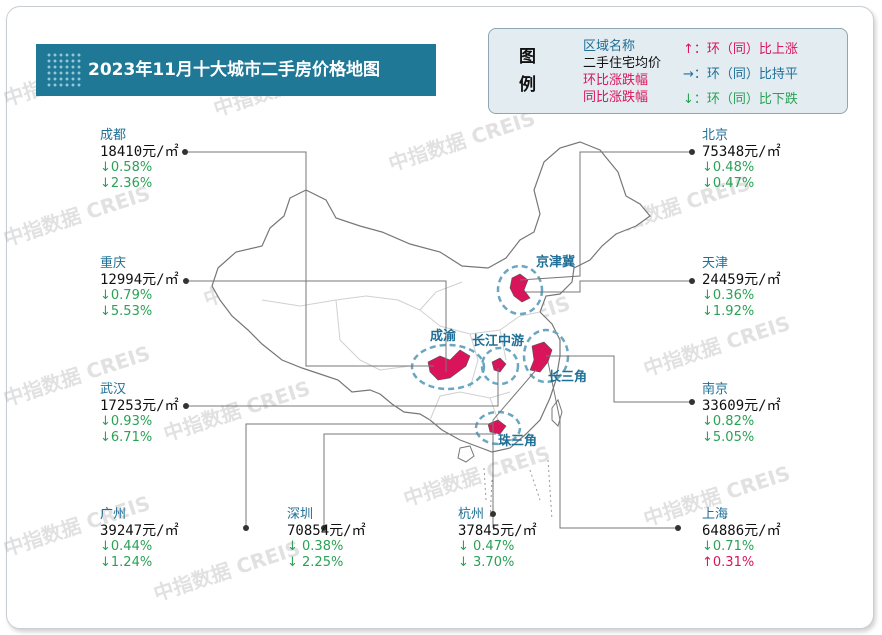 The width and height of the screenshot is (882, 635). What do you see at coordinates (728, 421) in the screenshot?
I see `city-mom: ↓0.82%` at bounding box center [728, 421].